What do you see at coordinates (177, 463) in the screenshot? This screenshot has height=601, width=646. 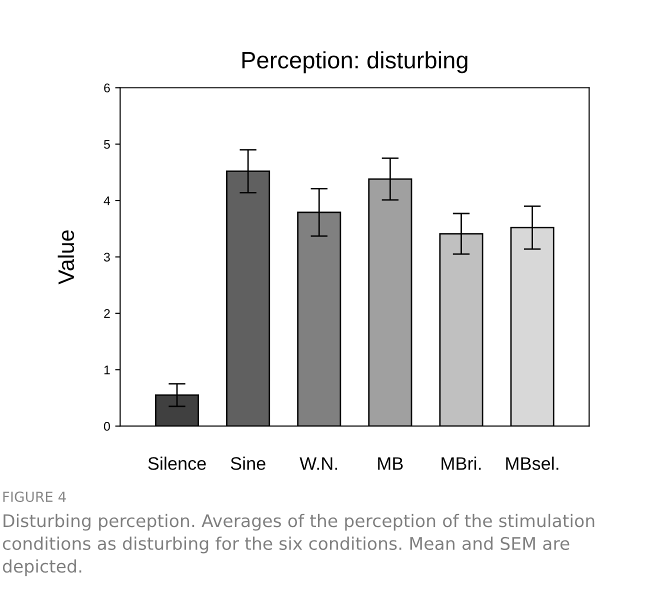 I see `x-tick-label: Silence` at bounding box center [177, 463].